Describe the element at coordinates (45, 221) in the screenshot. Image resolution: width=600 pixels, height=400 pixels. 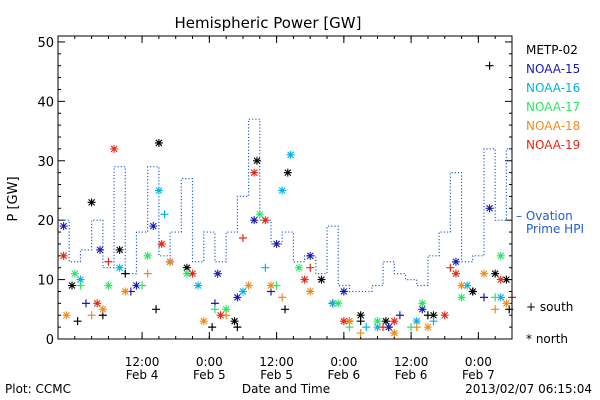
I see `y-tick-label: 20` at that location.